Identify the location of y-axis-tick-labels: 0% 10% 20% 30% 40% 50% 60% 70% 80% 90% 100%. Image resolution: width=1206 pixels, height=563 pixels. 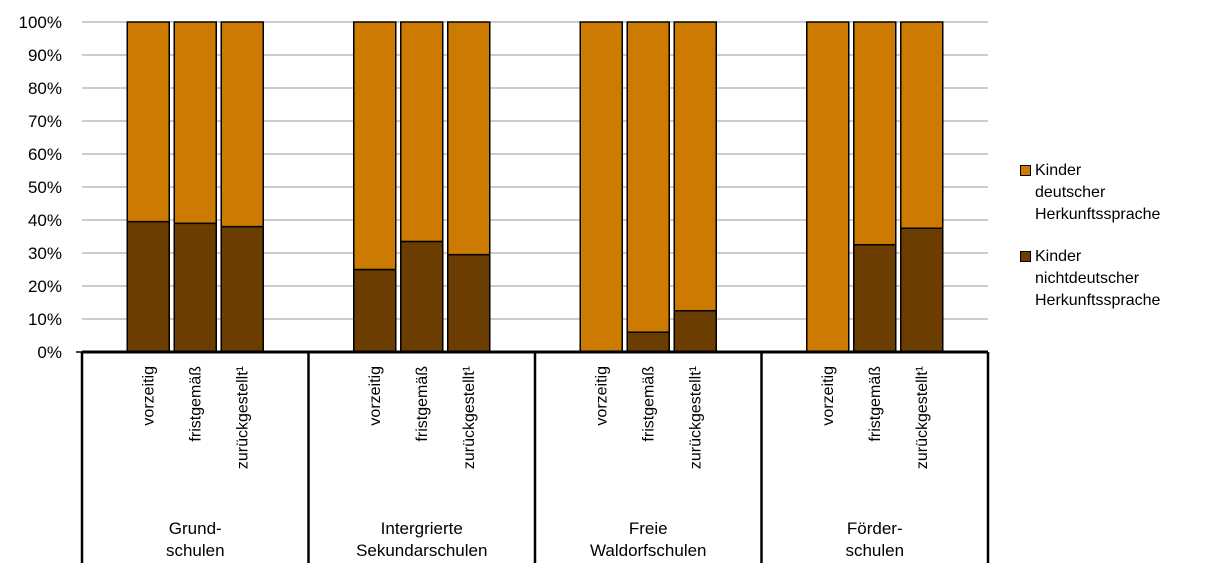
(40, 187).